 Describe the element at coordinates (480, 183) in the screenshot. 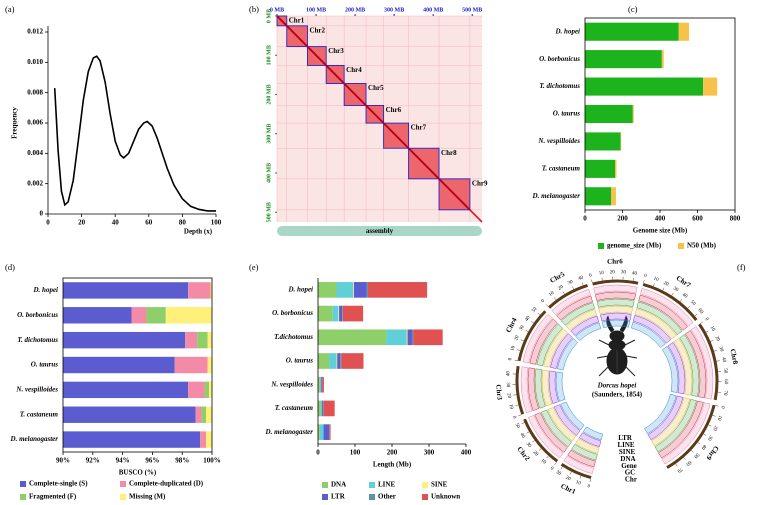

I see `chromosome-label: Chr9` at that location.